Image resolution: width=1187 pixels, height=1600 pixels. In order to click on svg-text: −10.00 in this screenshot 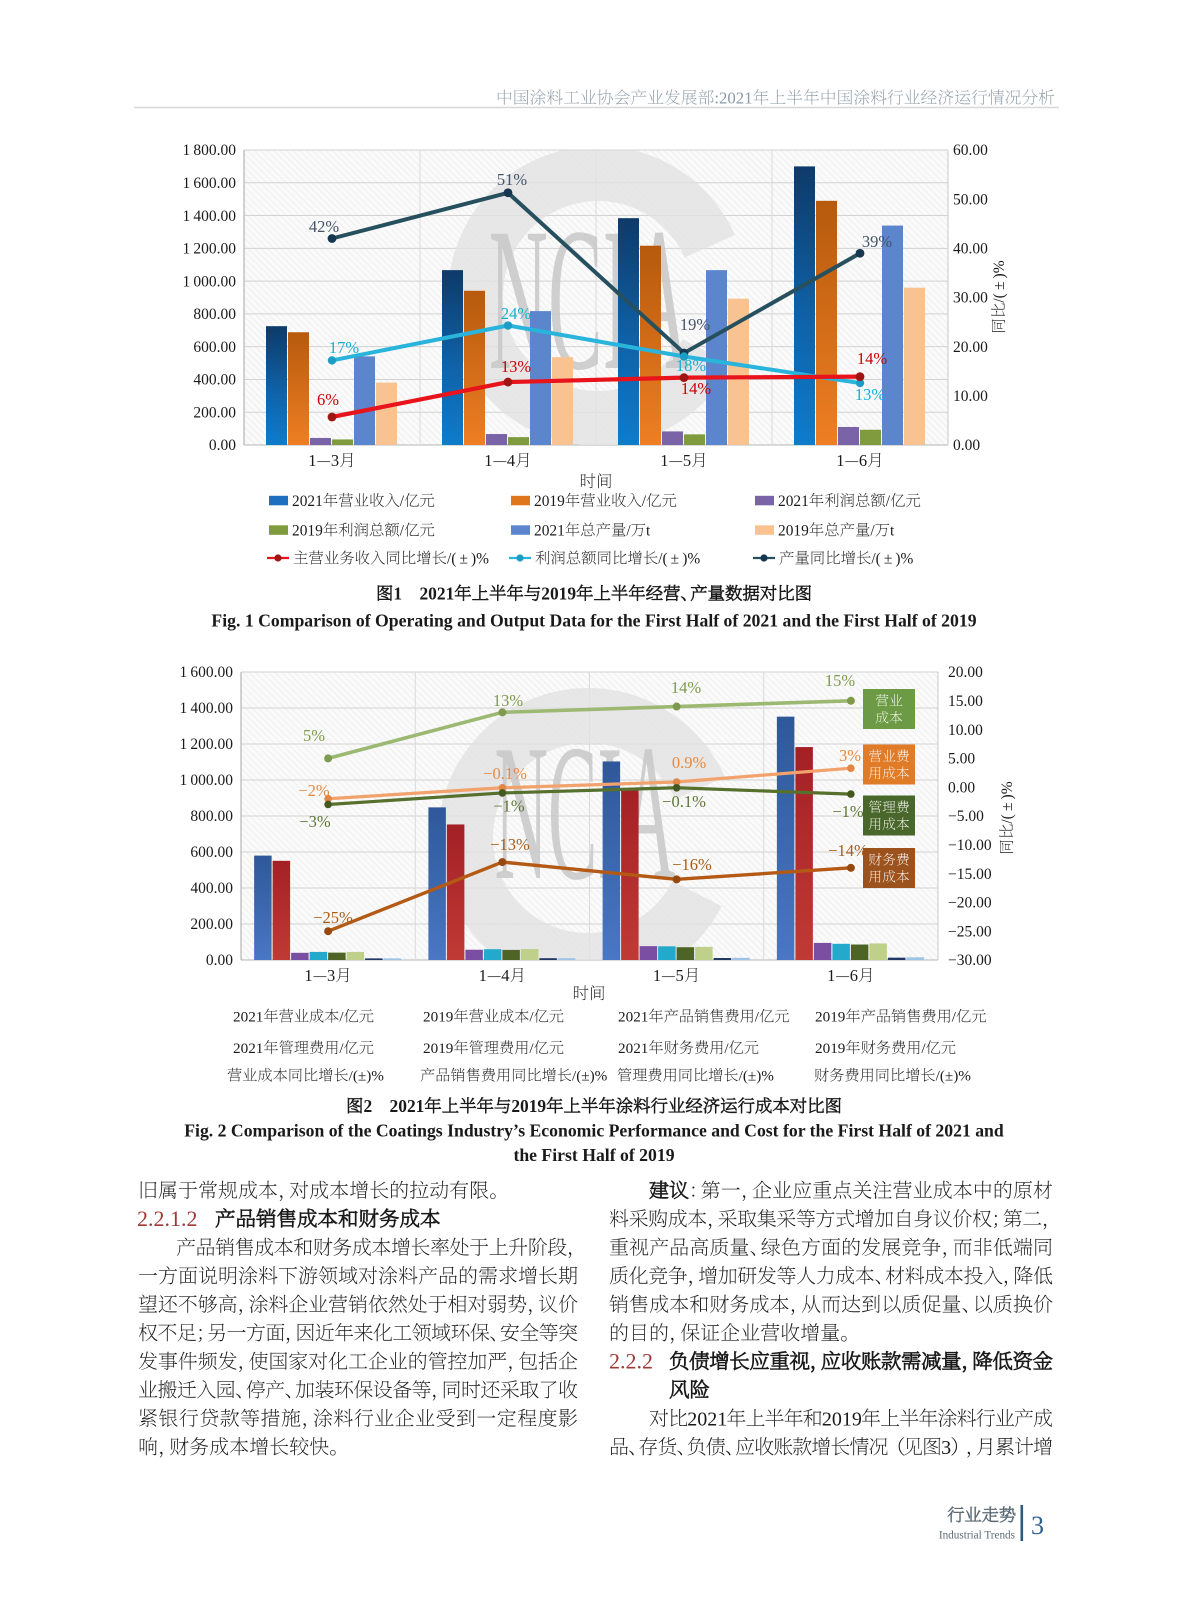, I will do `click(970, 845)`.